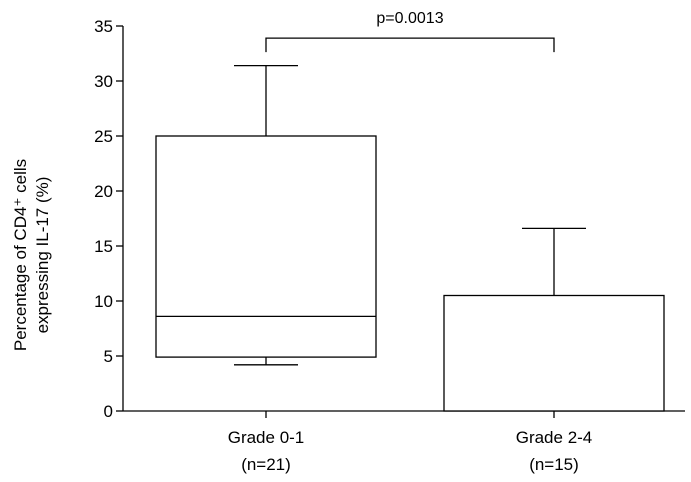  What do you see at coordinates (103, 191) in the screenshot?
I see `y-tick-label-20: 20` at bounding box center [103, 191].